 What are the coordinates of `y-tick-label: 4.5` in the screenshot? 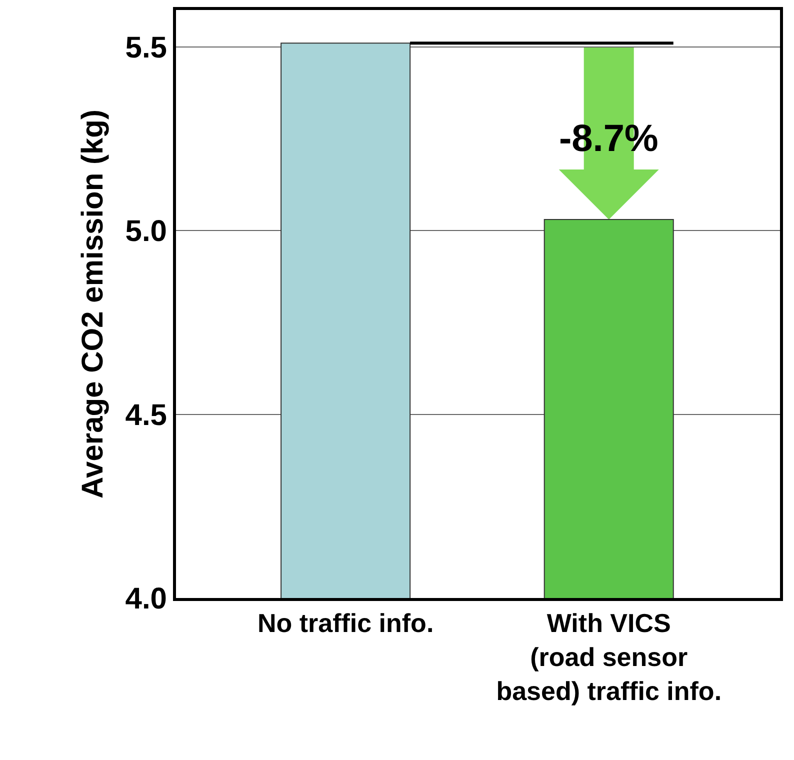 It's located at (146, 415).